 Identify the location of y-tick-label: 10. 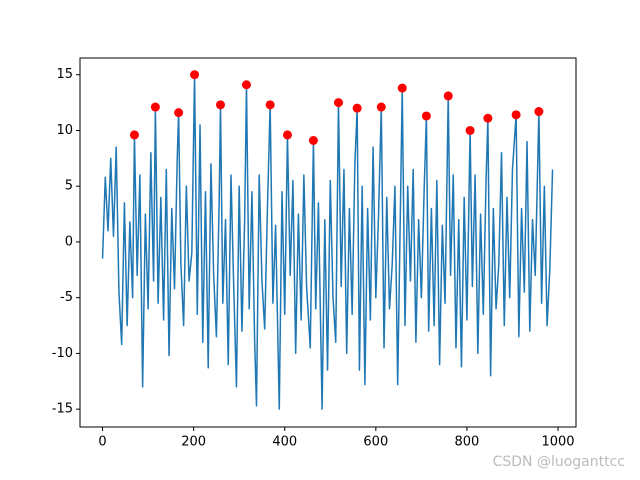
(64, 130).